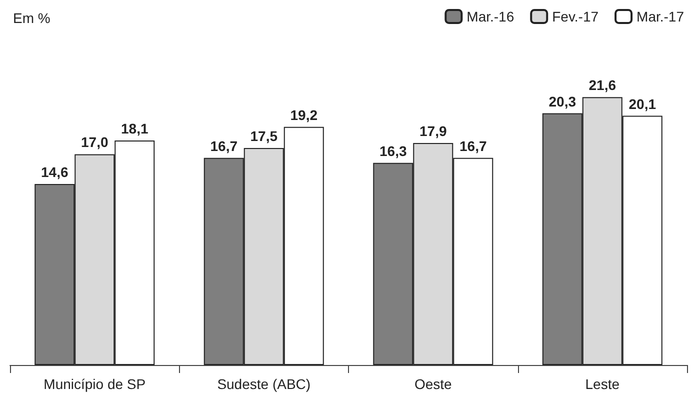 The image size is (697, 405). I want to click on legend-label: Mar.-17, so click(660, 16).